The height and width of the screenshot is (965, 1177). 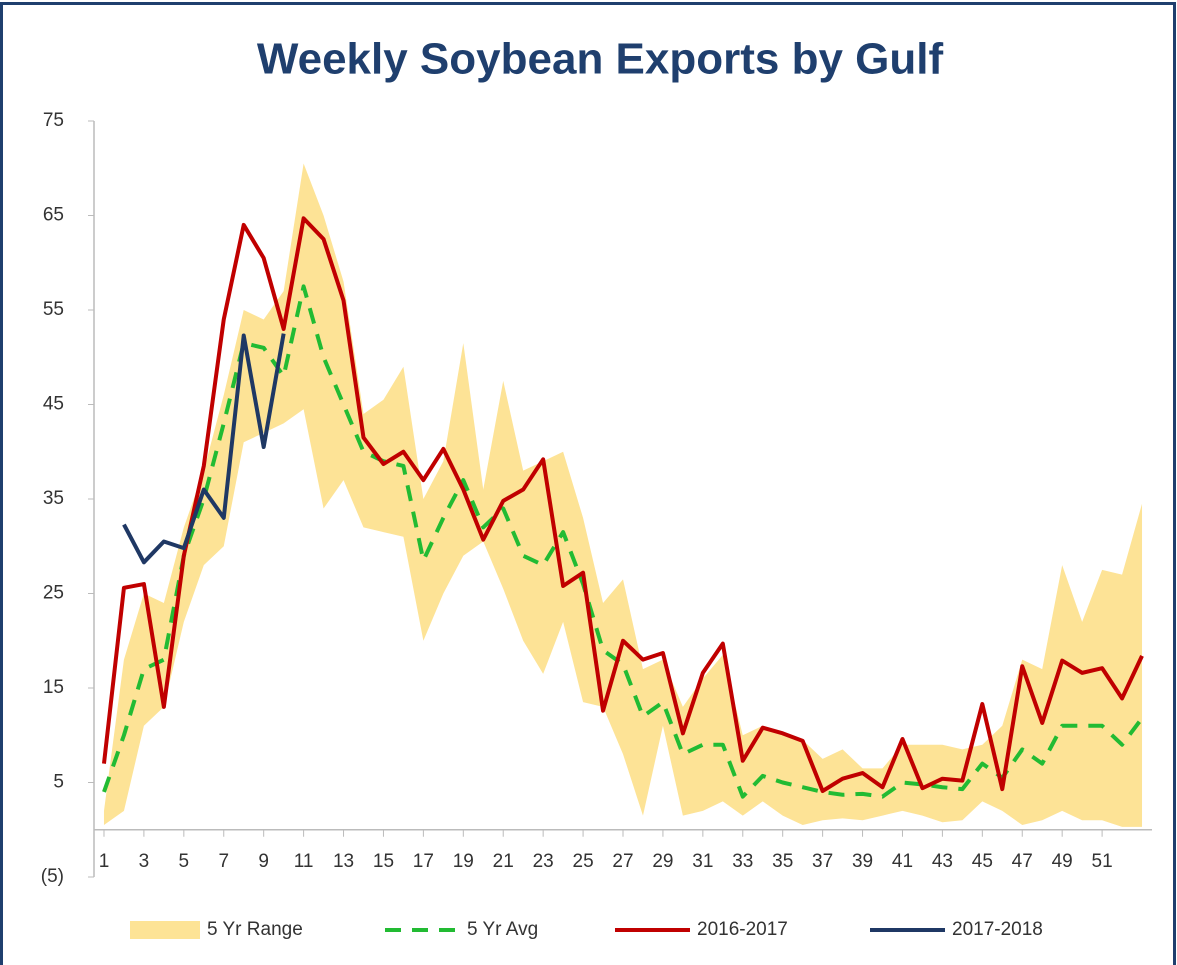 I want to click on x-tick-label: 19, so click(x=463, y=861).